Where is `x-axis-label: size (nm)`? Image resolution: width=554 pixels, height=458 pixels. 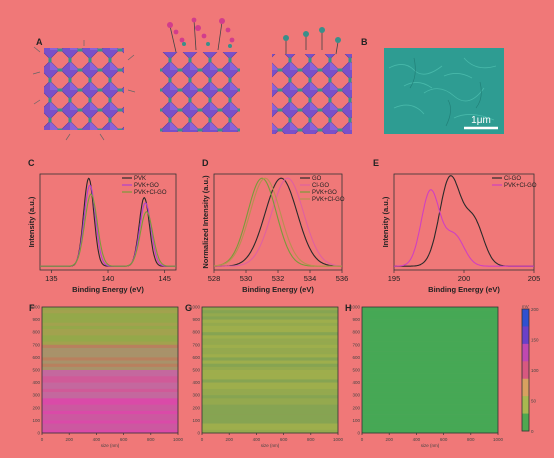 x-axis-label: size (nm) is located at coordinates (270, 445).